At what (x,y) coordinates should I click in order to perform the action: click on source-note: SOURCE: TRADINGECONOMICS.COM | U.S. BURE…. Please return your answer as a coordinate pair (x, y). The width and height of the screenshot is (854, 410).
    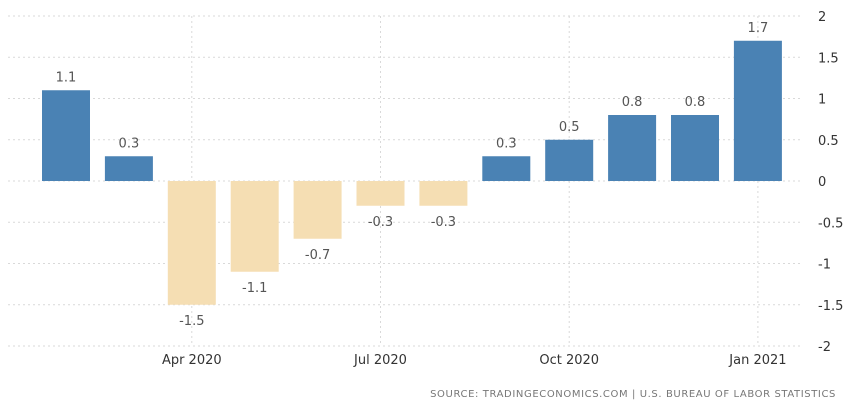
    Looking at the image, I should click on (633, 394).